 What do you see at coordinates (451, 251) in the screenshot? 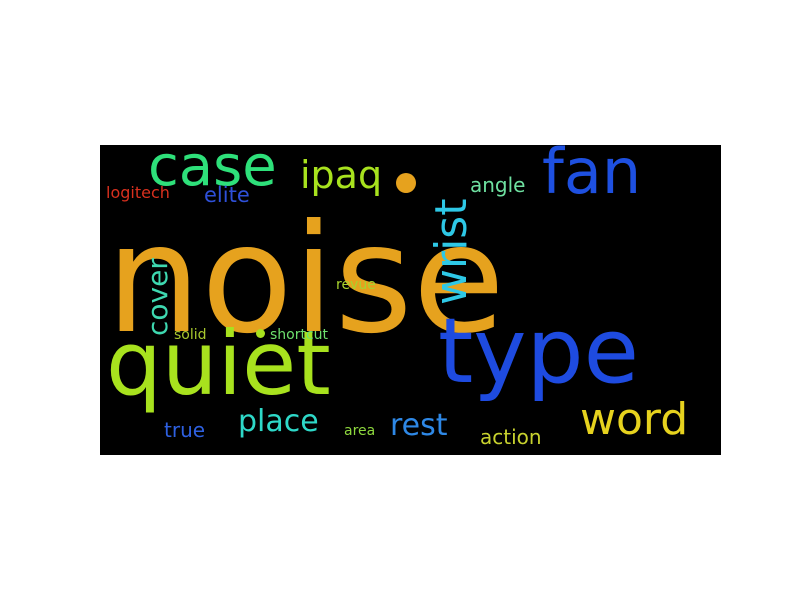
I see `word-wrist: wrist` at bounding box center [451, 251].